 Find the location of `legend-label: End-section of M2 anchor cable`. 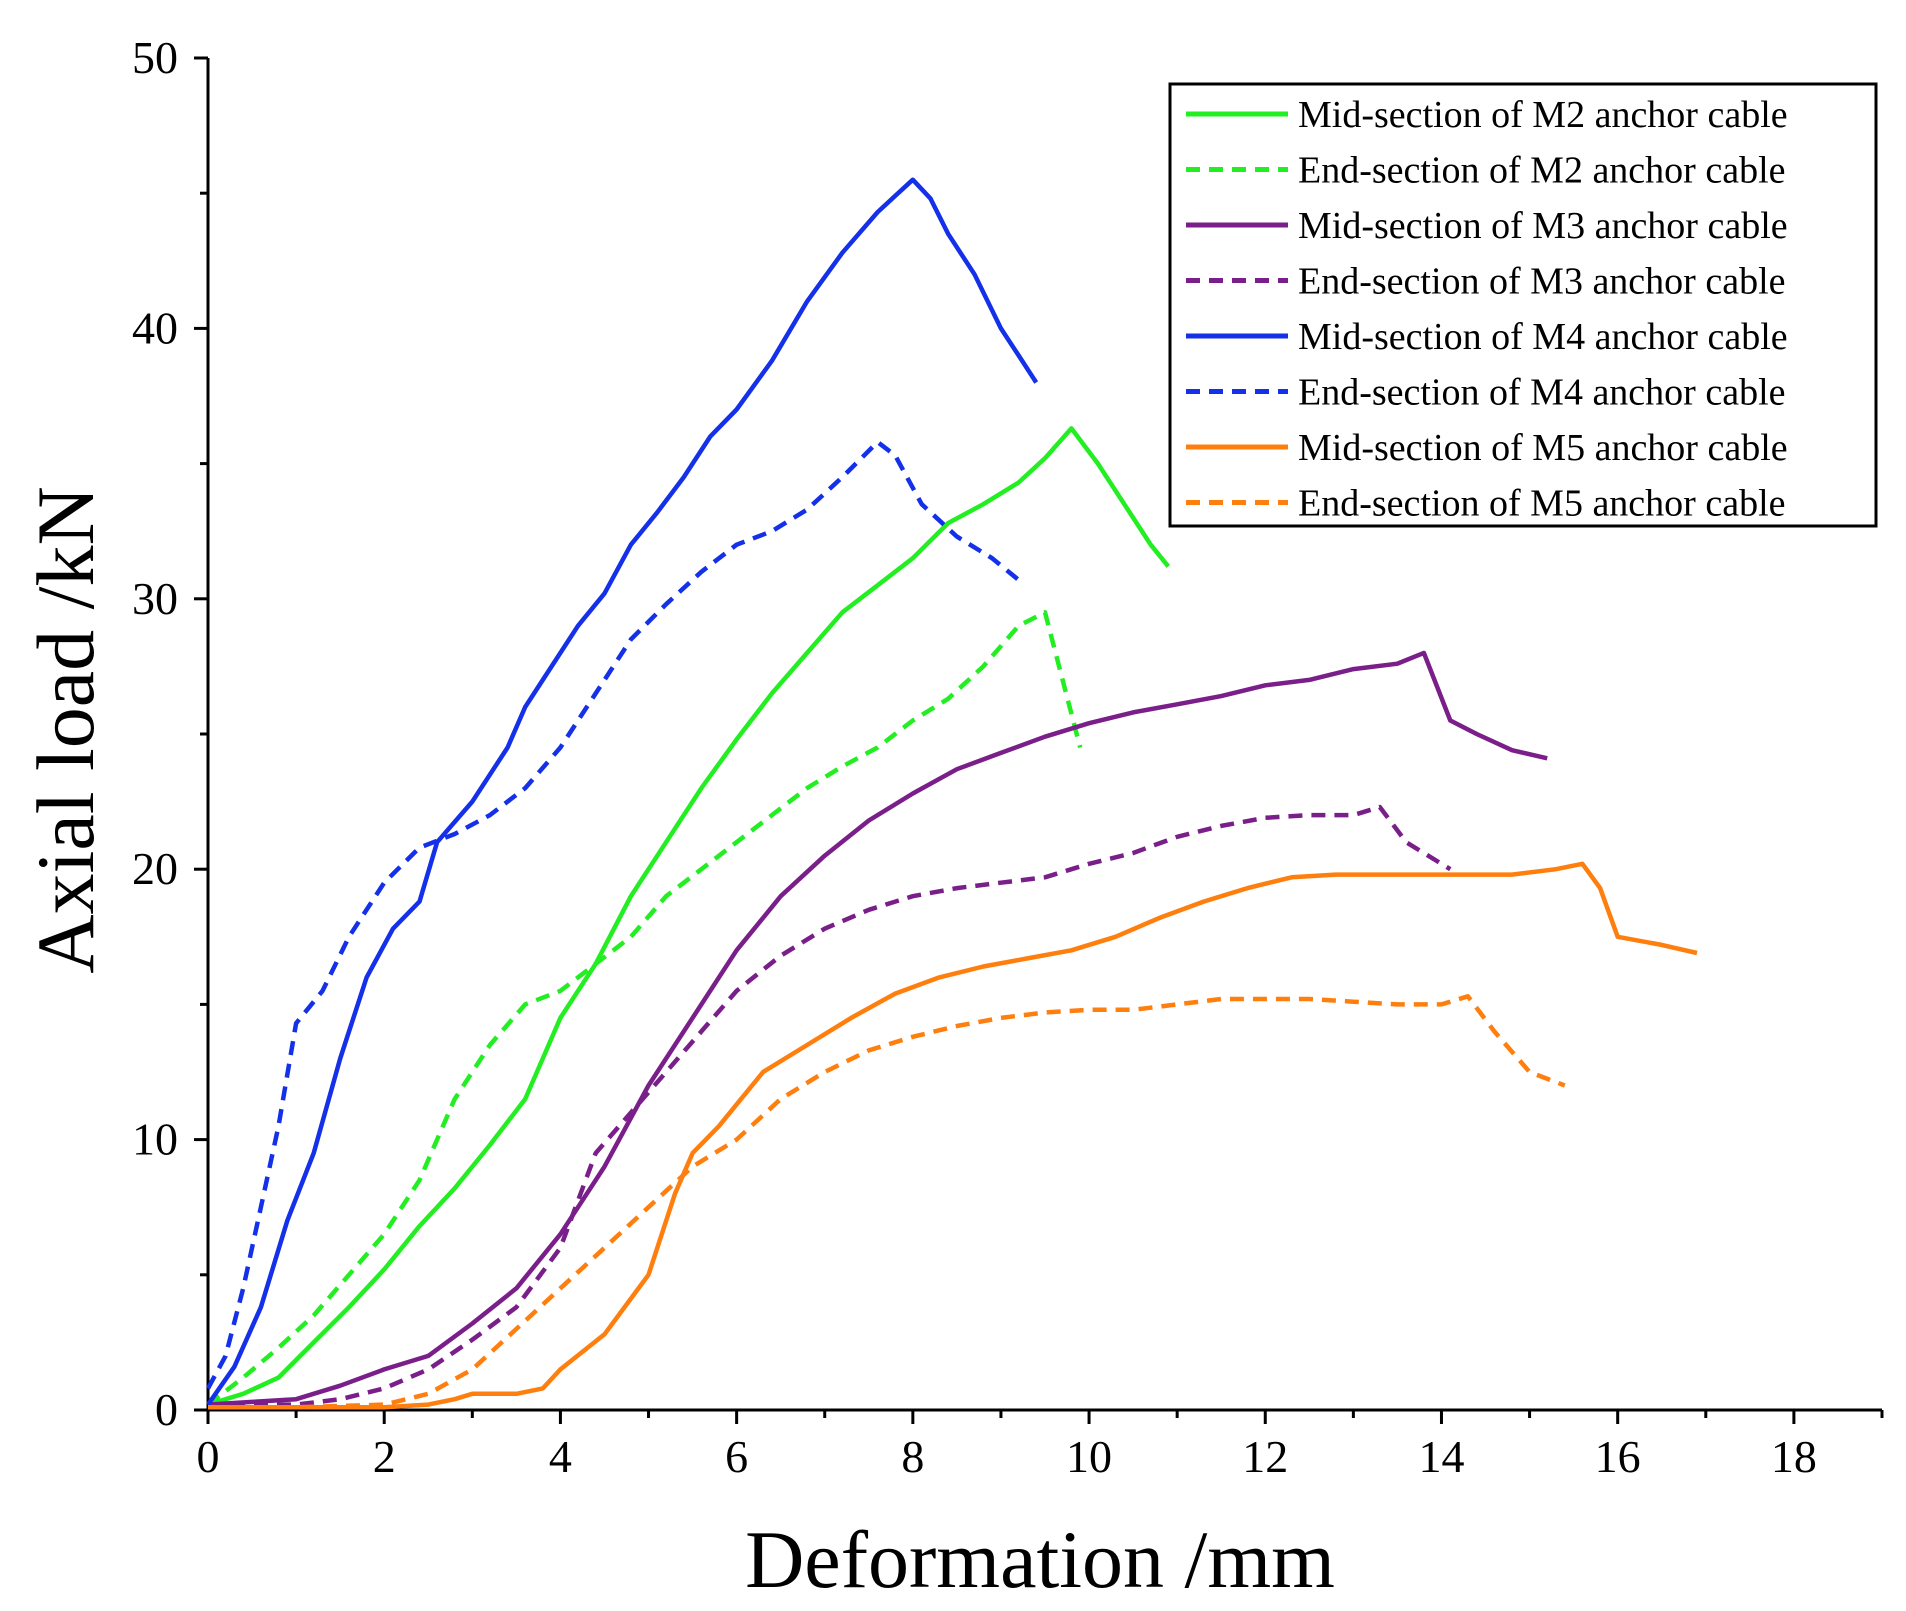

legend-label: End-section of M2 anchor cable is located at coordinates (1542, 171).